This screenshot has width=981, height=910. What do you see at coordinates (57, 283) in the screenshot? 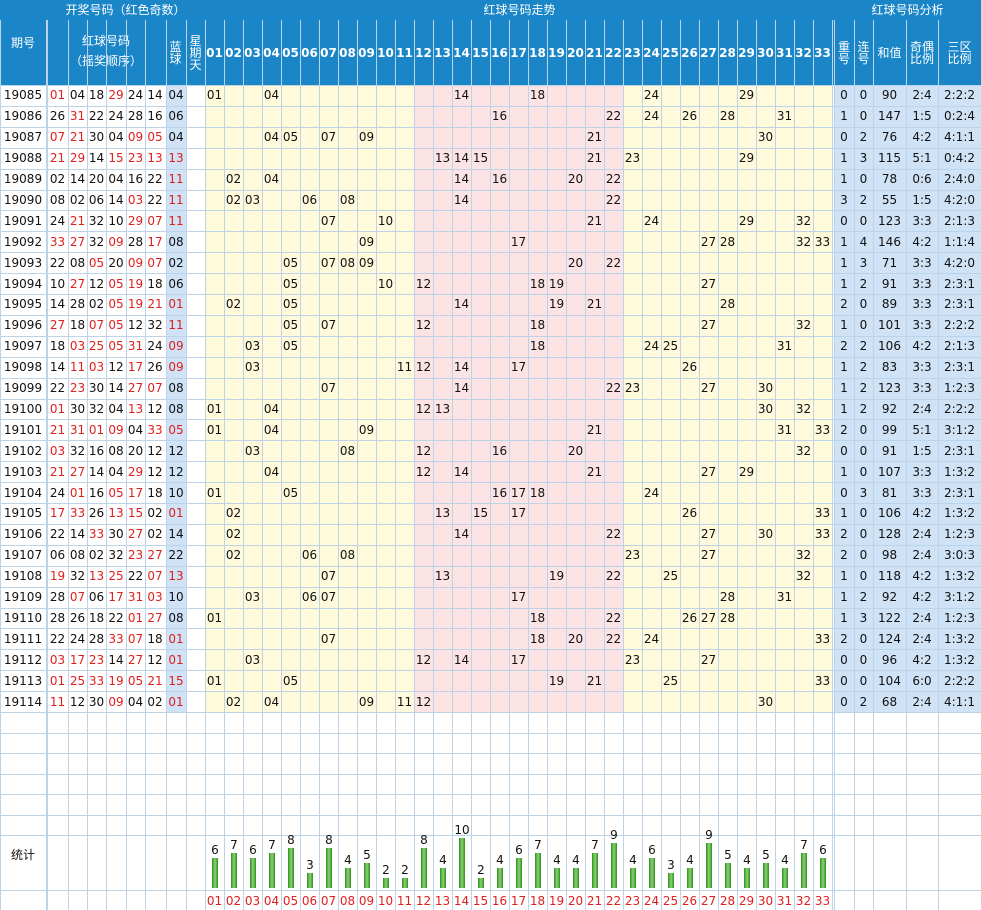
I see `red-ball-number: 10` at bounding box center [57, 283].